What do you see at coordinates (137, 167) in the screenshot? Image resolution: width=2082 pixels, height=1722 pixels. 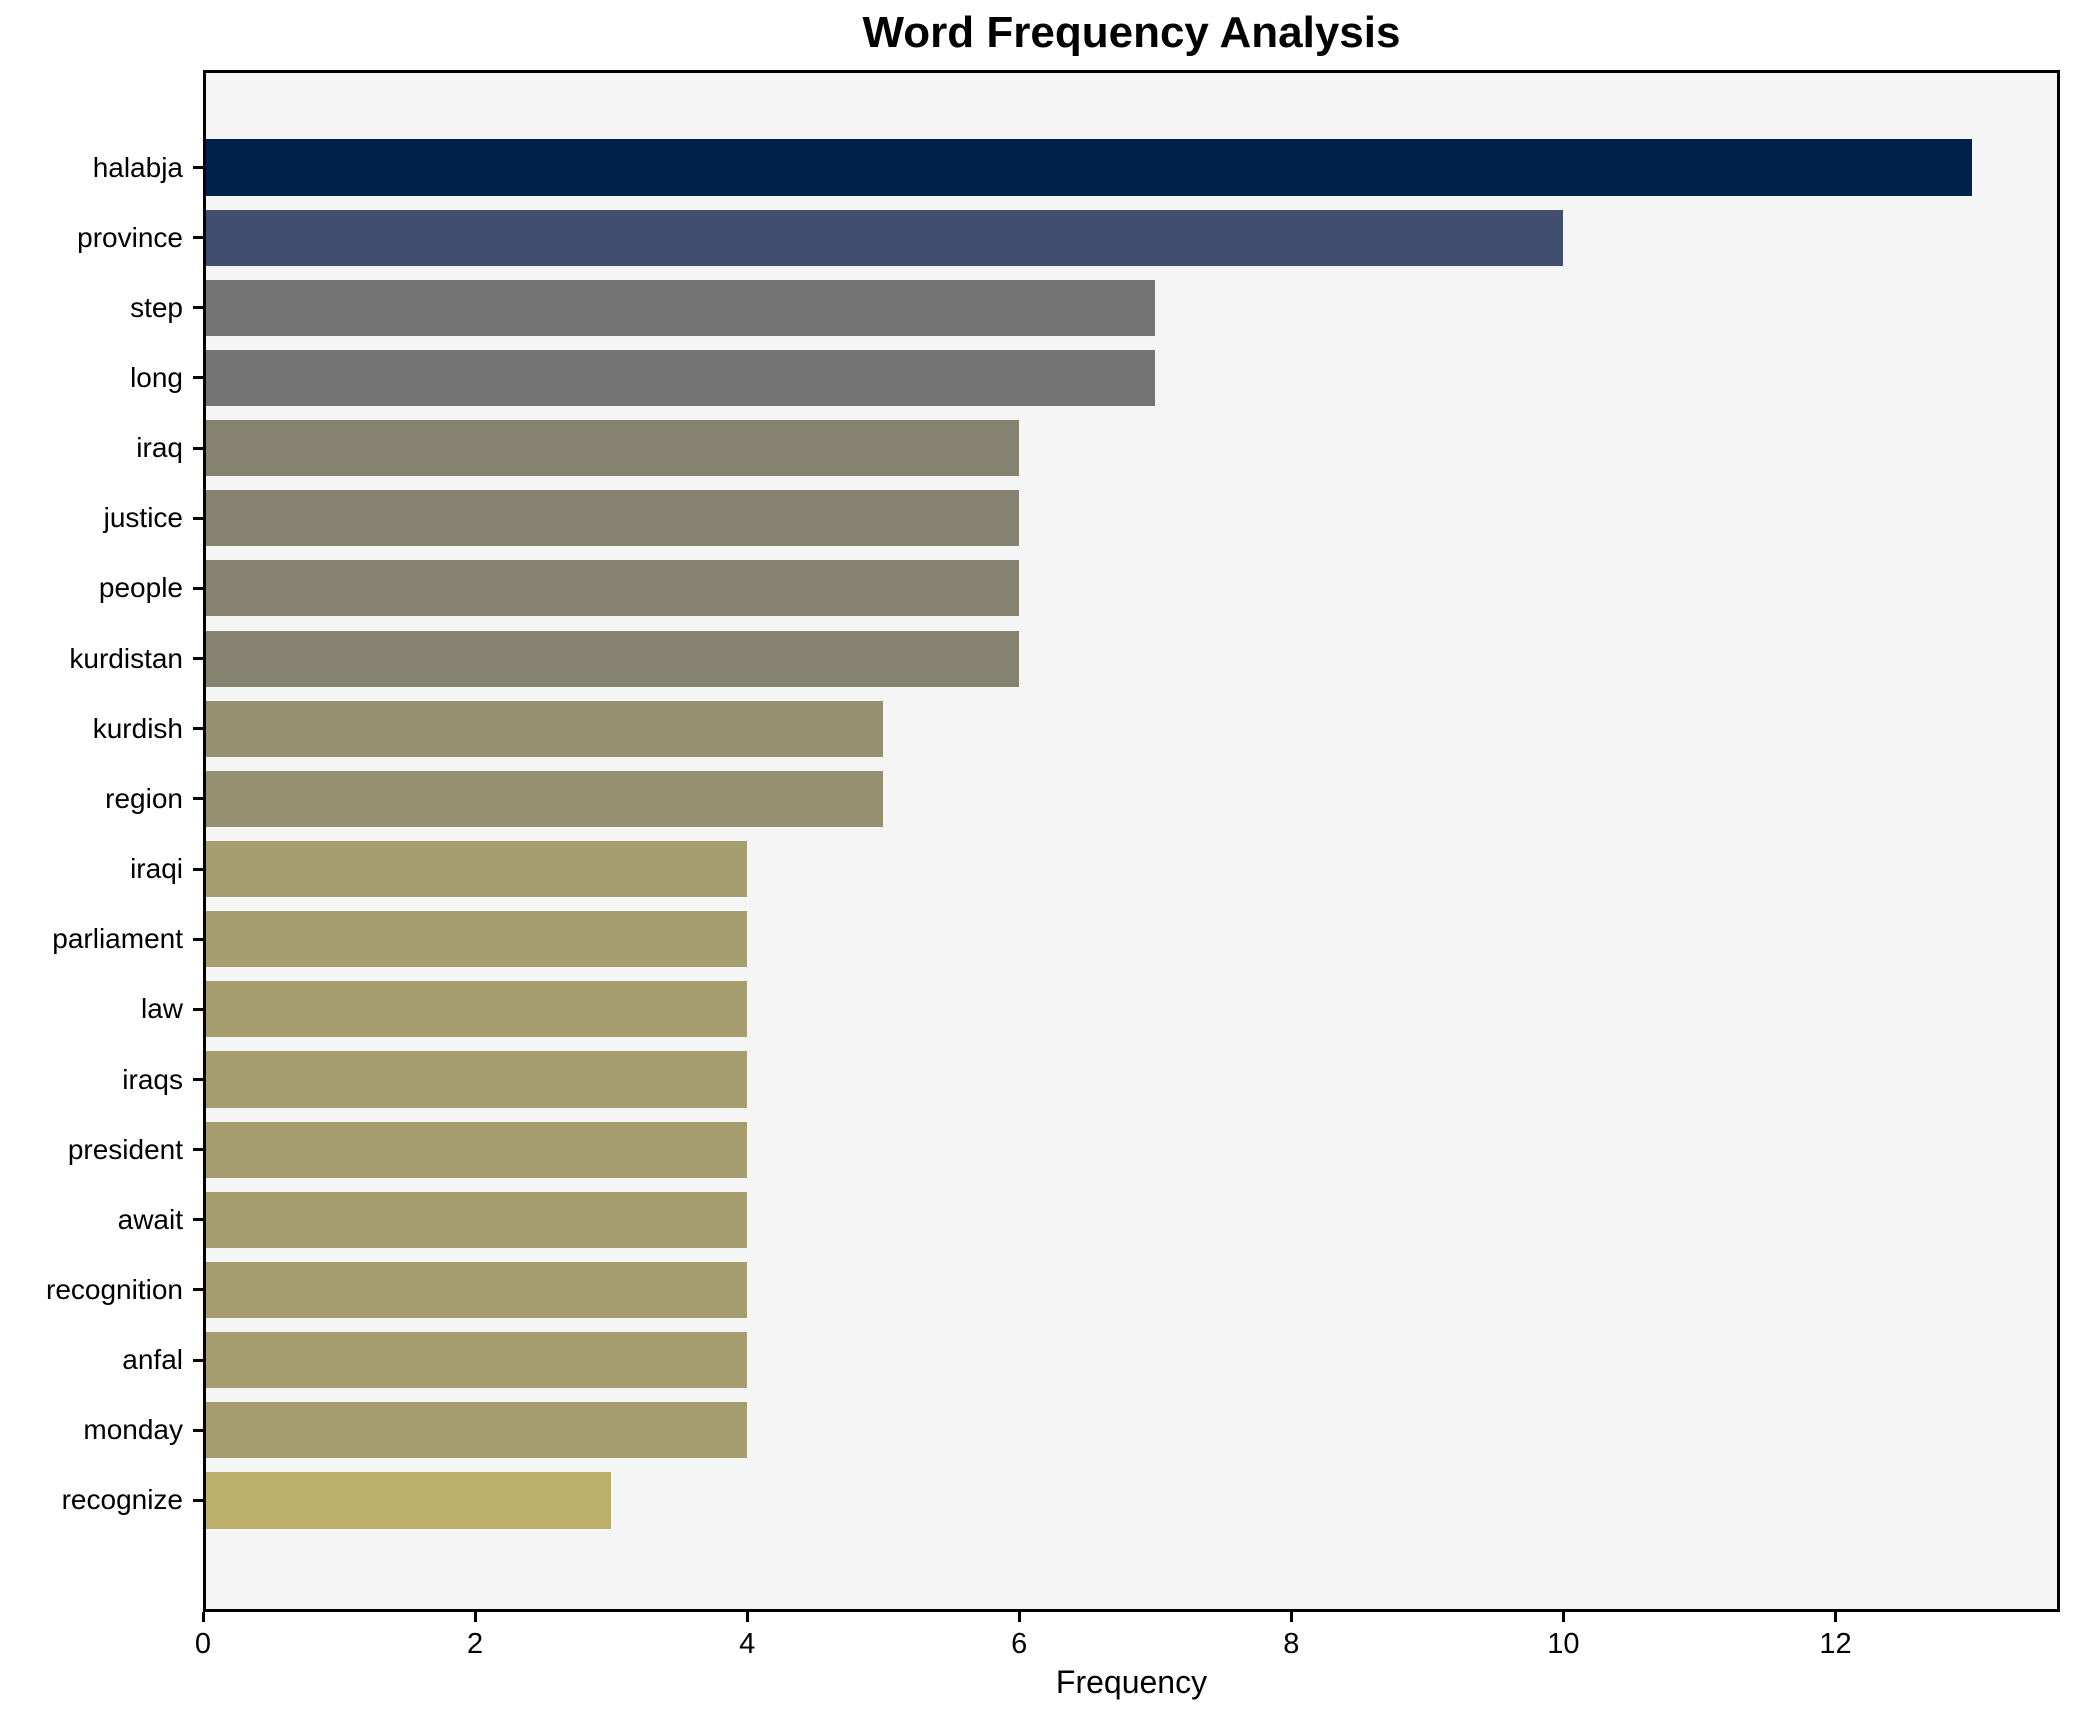 I see `y-tick-label-halabja: halabja` at bounding box center [137, 167].